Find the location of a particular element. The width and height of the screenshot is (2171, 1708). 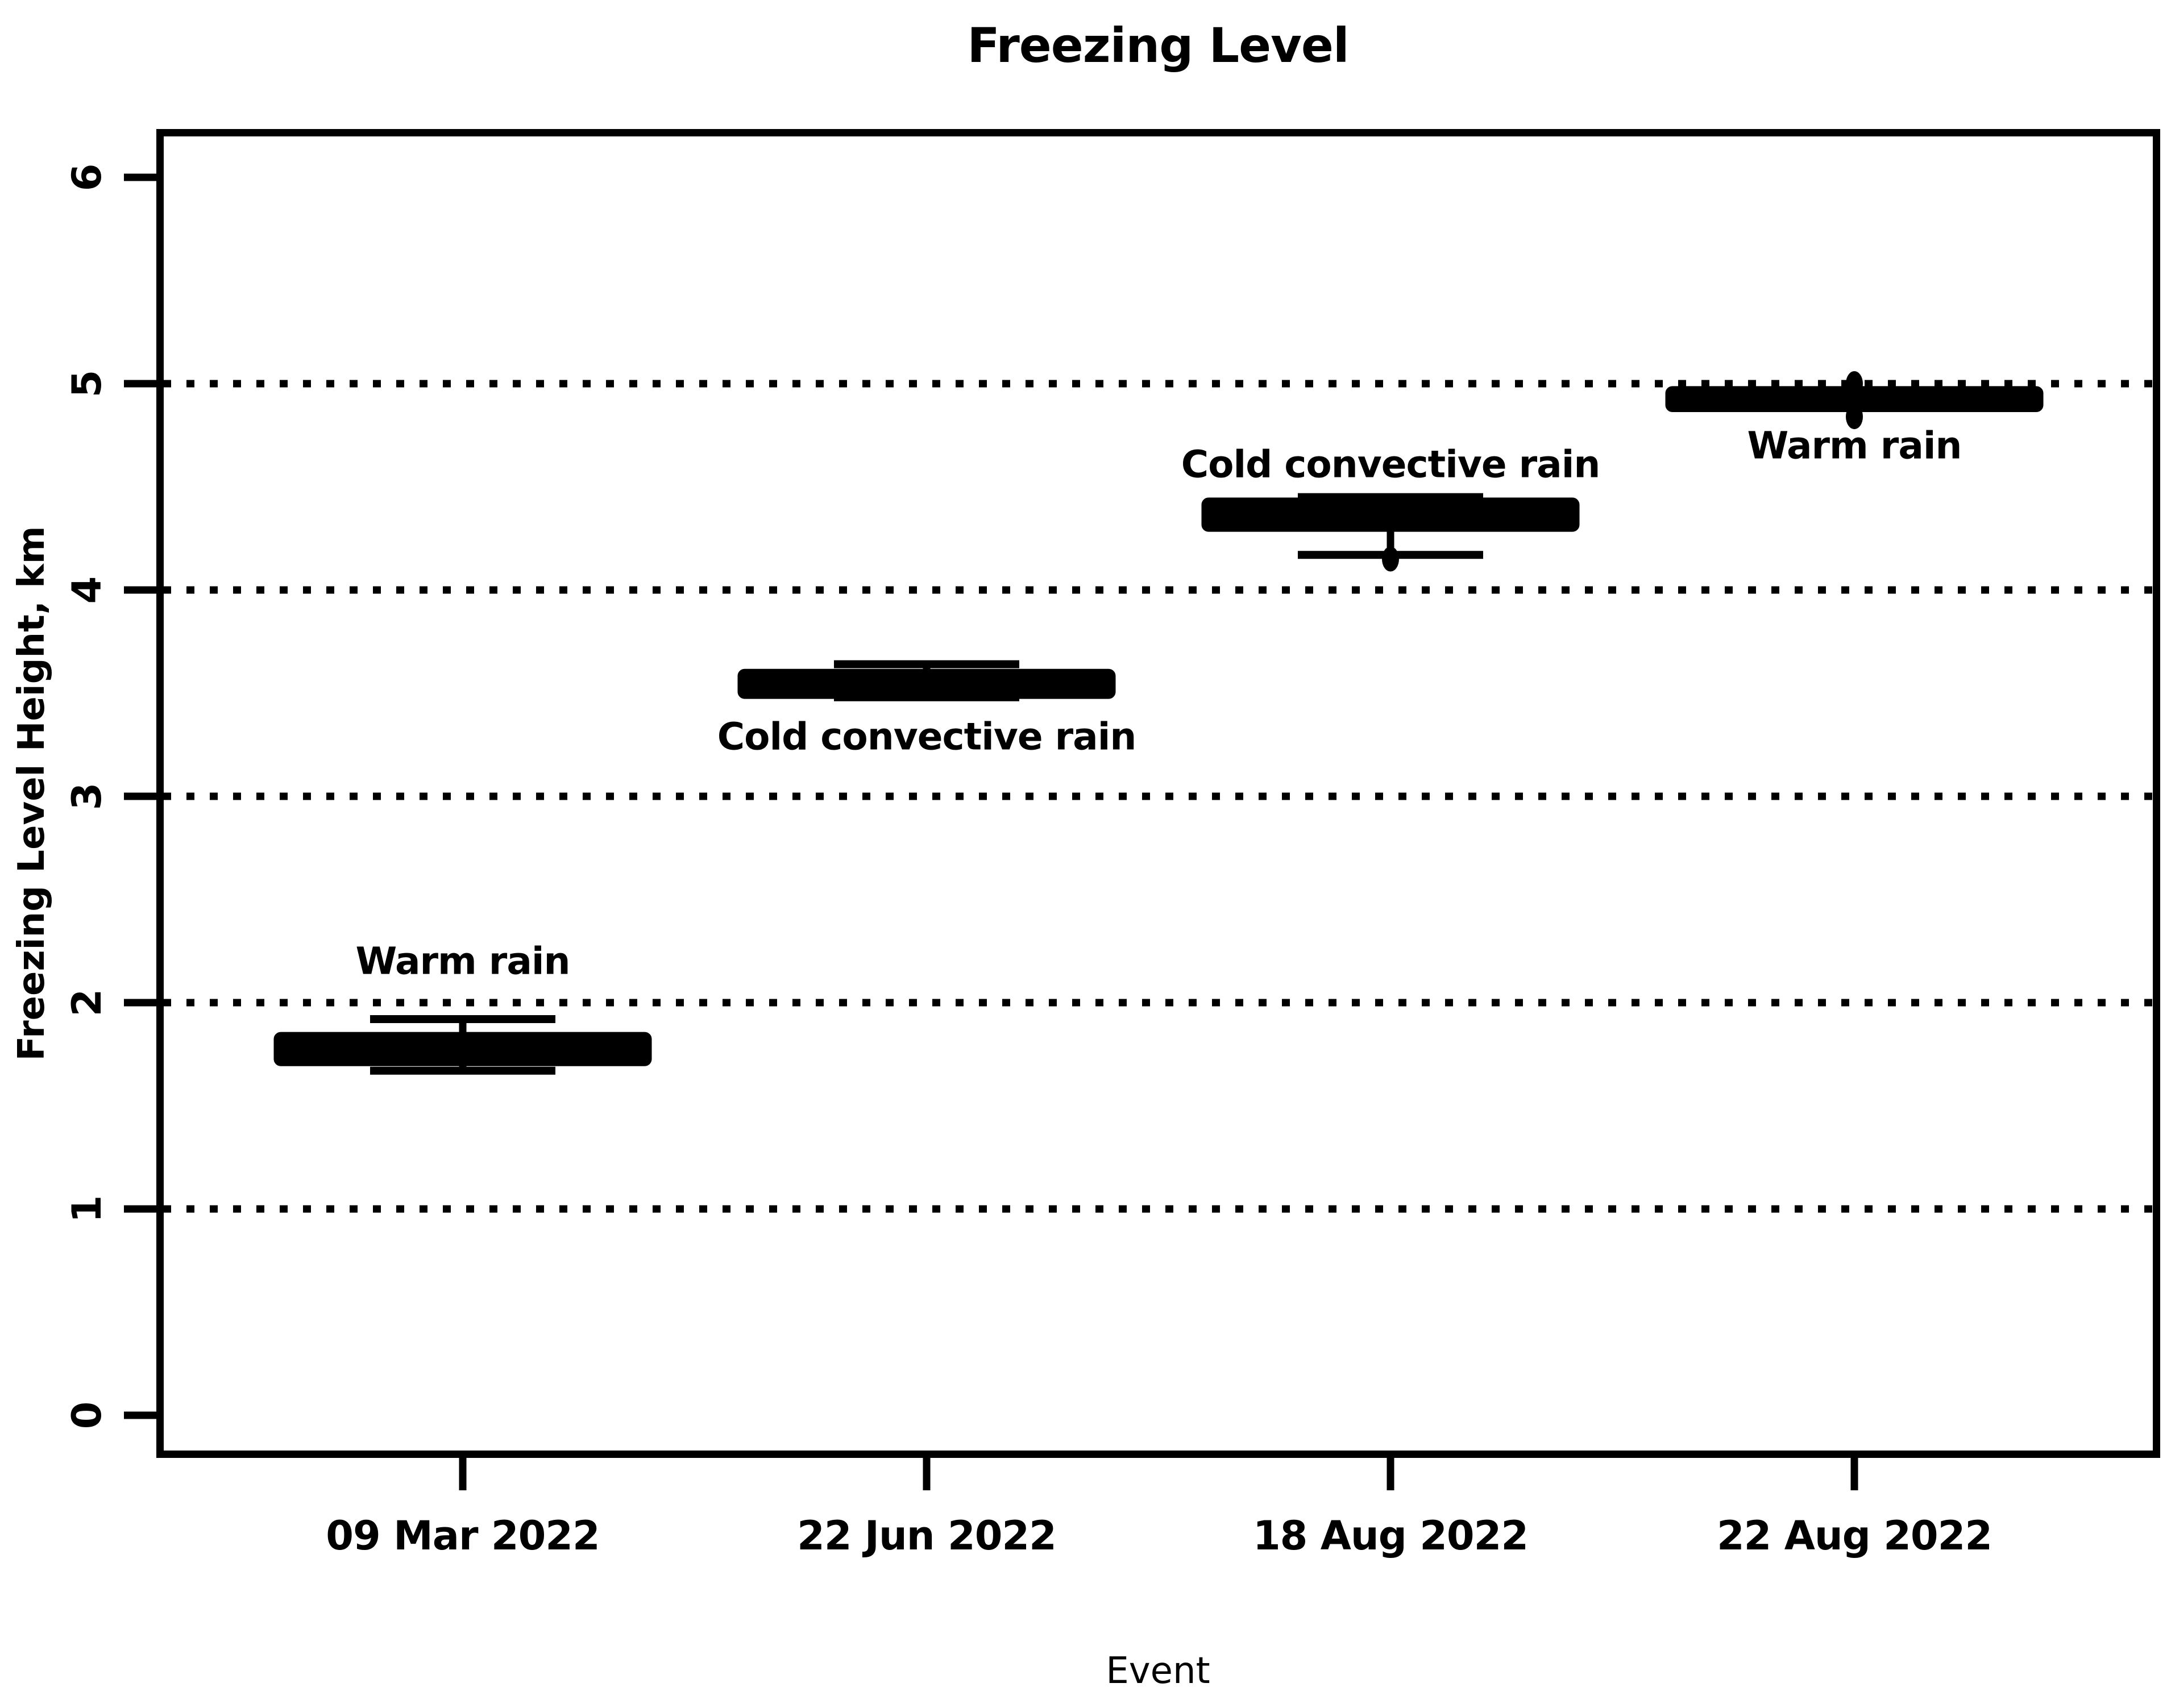

annotation-09-mar-2022: Warm rain is located at coordinates (463, 961).